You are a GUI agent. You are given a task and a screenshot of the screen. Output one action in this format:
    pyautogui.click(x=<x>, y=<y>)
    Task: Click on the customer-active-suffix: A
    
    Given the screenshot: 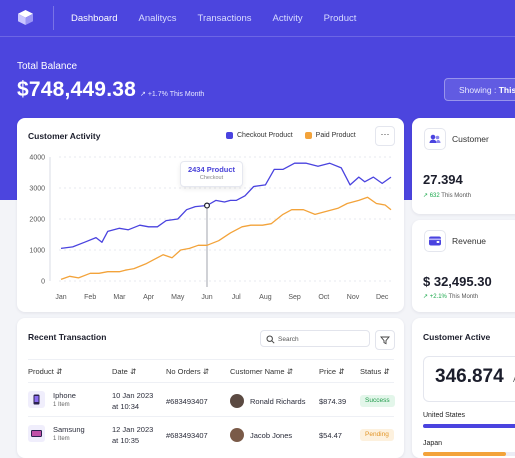 What is the action you would take?
    pyautogui.click(x=514, y=379)
    